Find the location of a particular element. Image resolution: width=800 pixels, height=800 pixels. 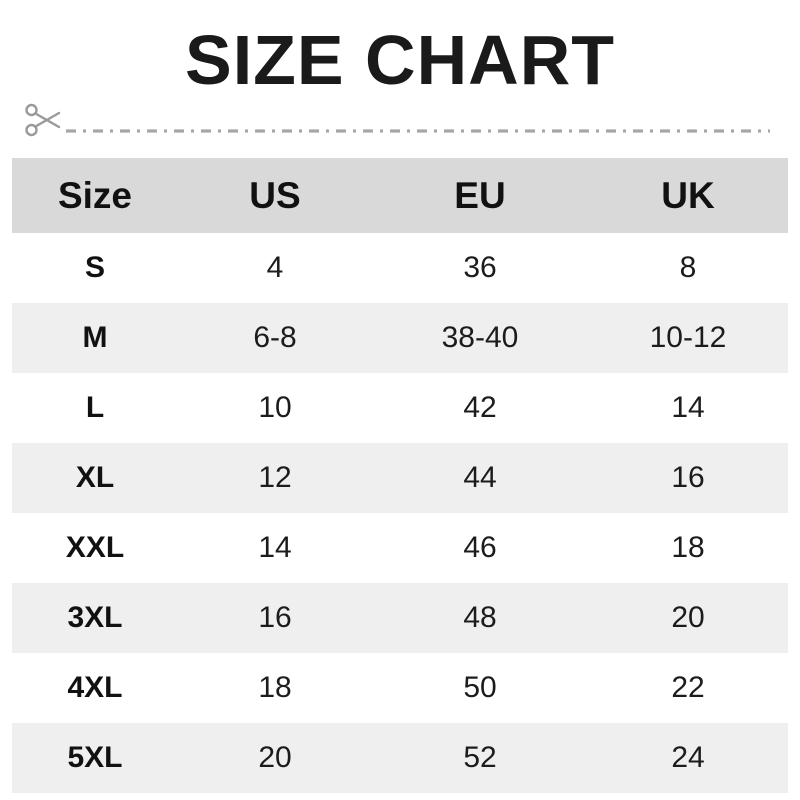

size-label-cell: M is located at coordinates (95, 338).